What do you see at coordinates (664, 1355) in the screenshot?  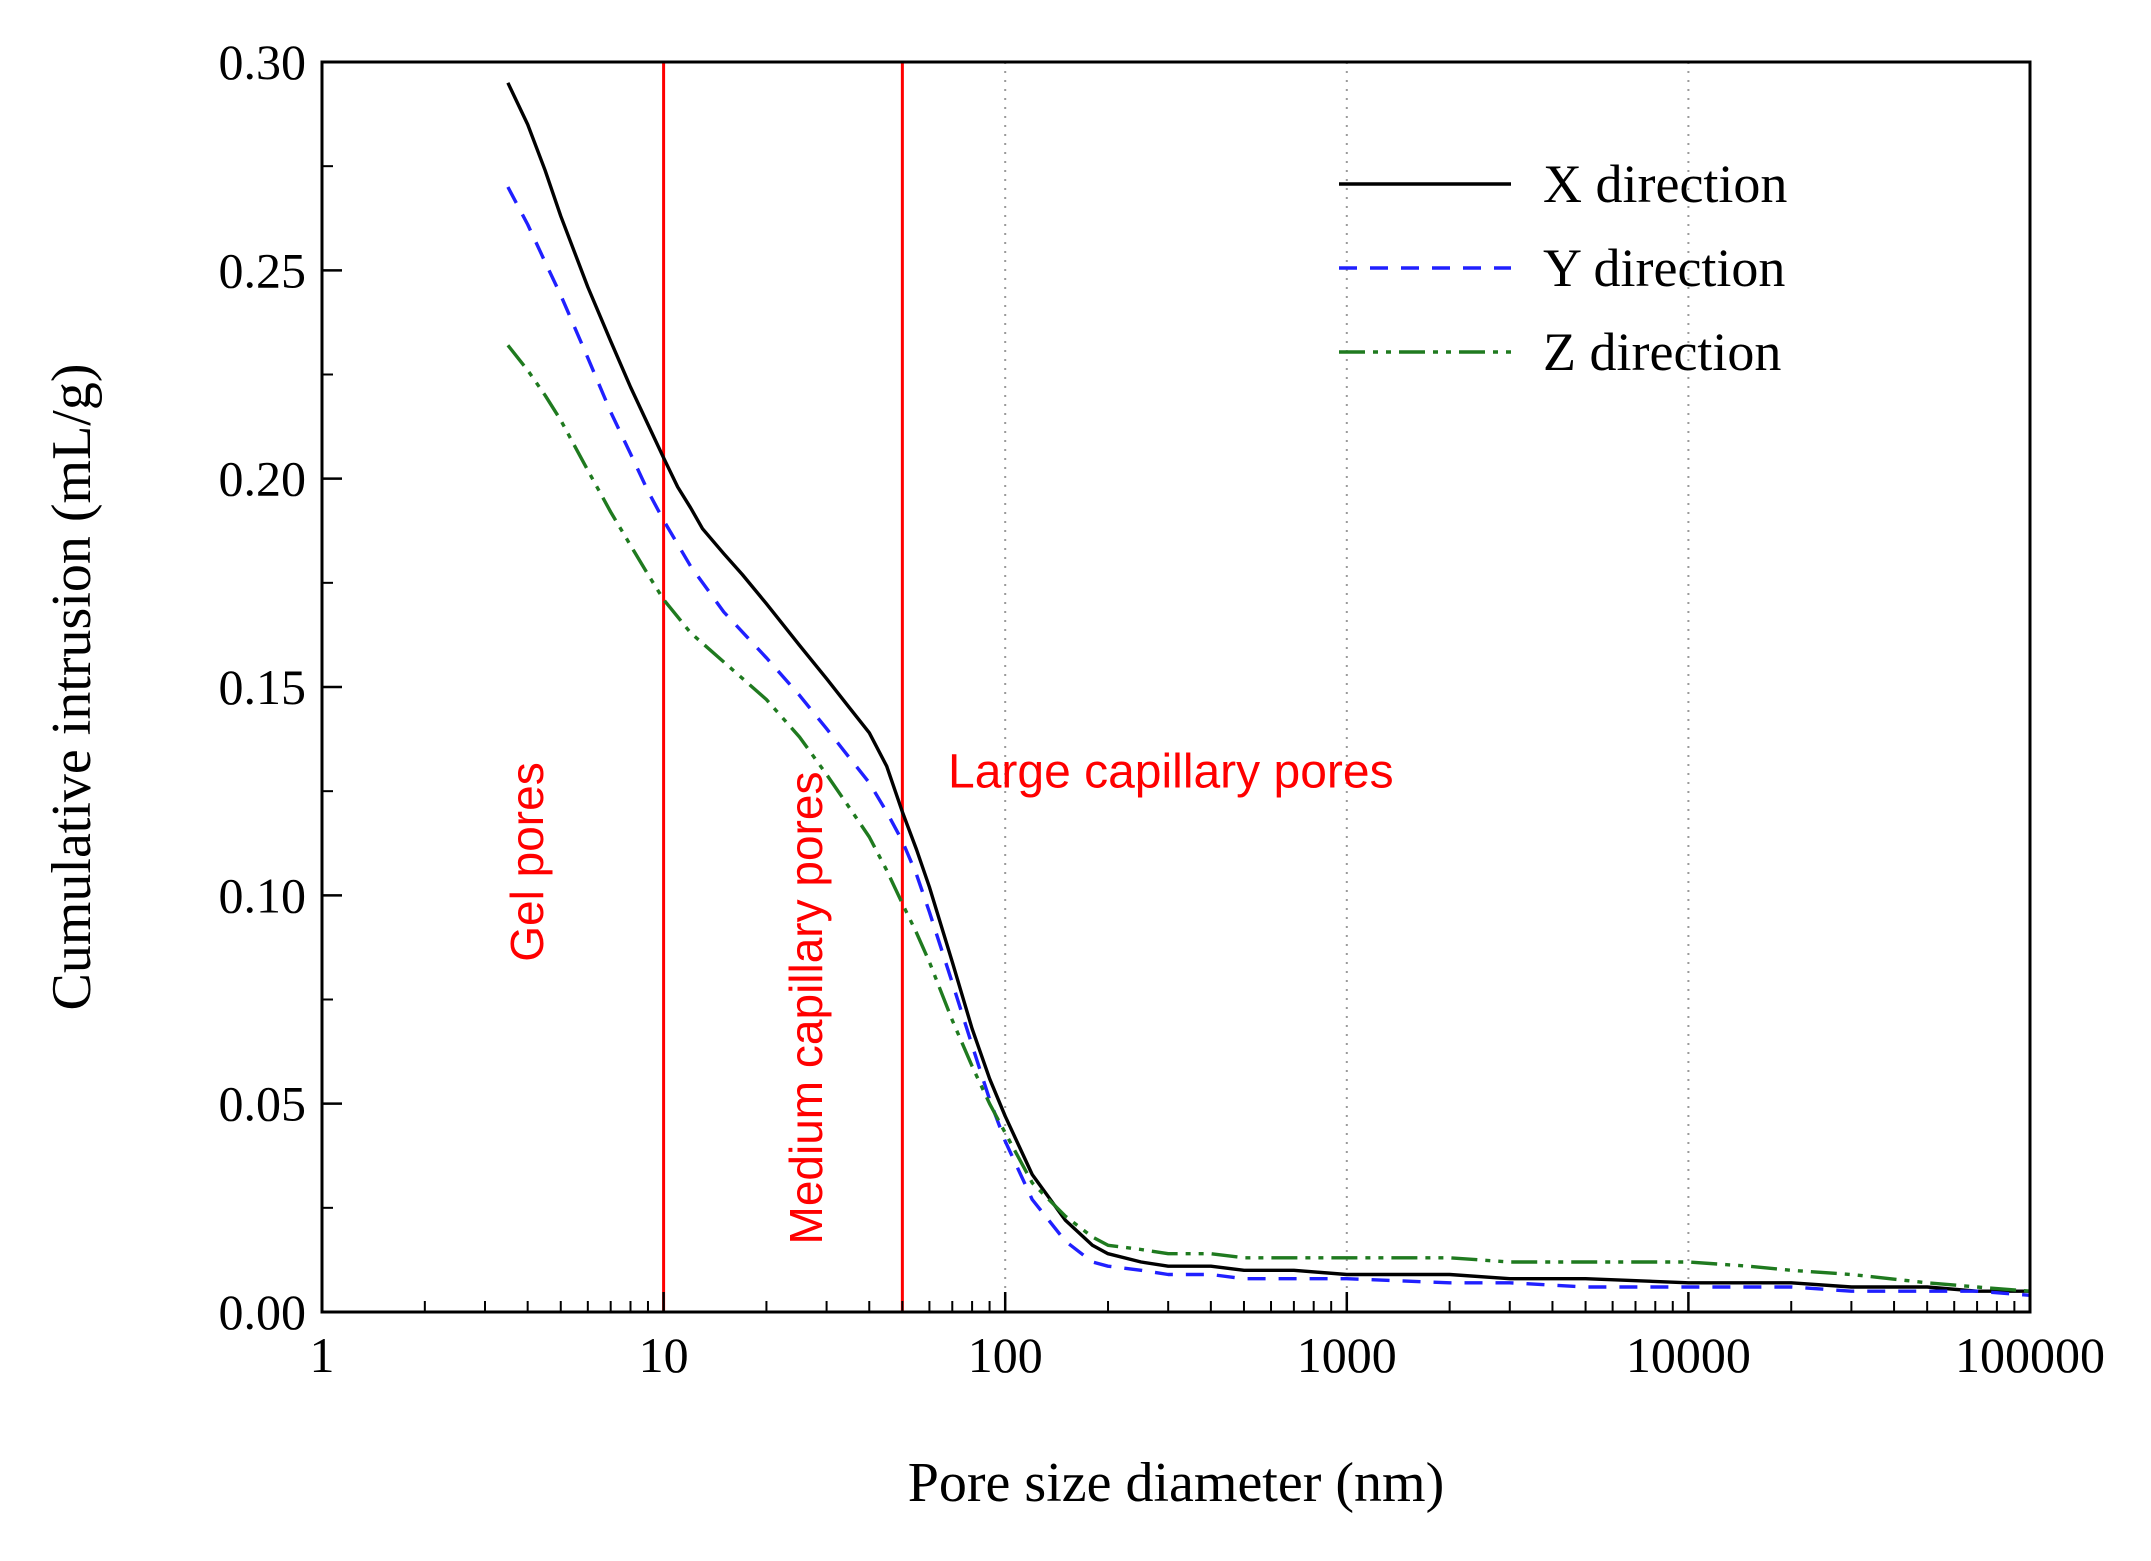 I see `x-tick-label: 10` at bounding box center [664, 1355].